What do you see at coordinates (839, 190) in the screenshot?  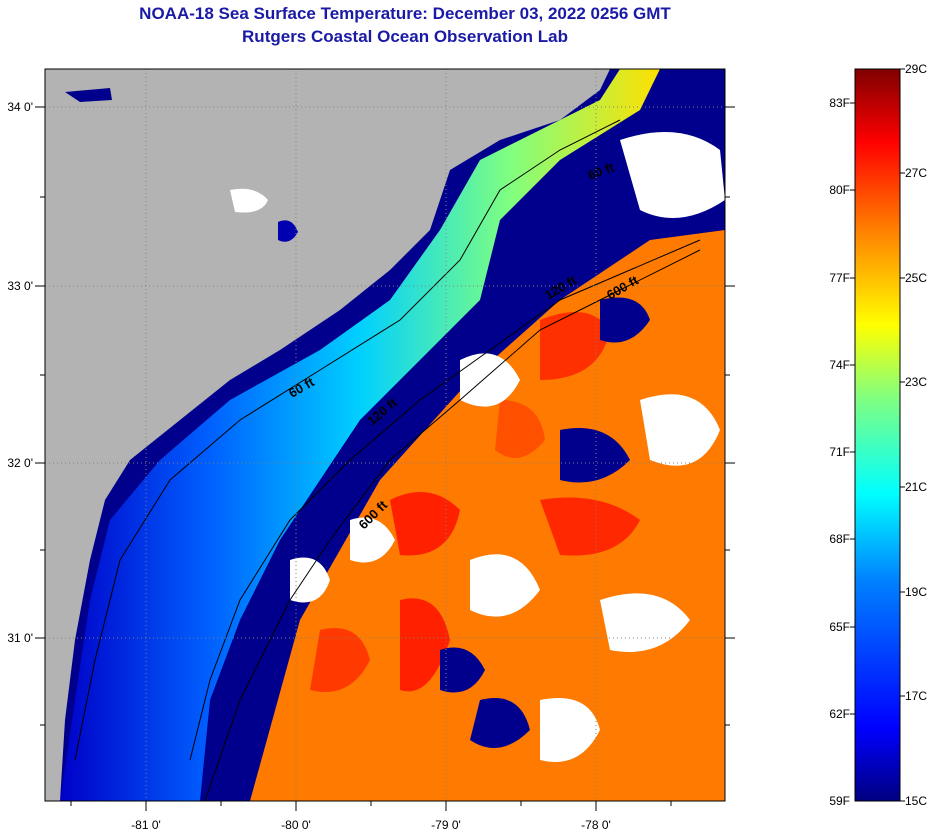 I see `colorbar-f-label: 80F` at bounding box center [839, 190].